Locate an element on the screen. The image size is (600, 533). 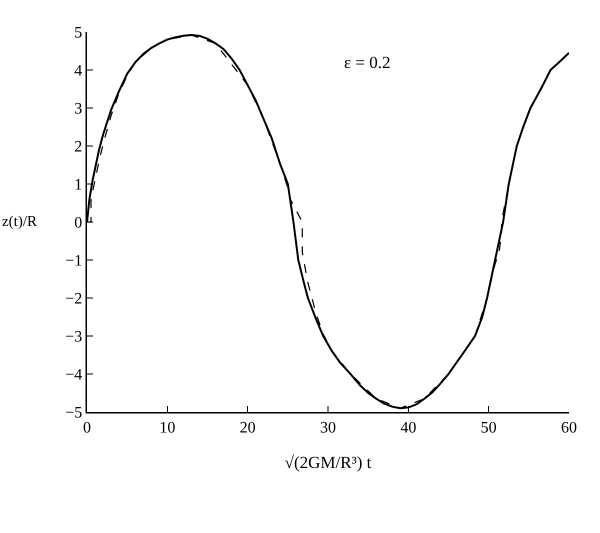
annotation: ε = 0.2 is located at coordinates (367, 62).